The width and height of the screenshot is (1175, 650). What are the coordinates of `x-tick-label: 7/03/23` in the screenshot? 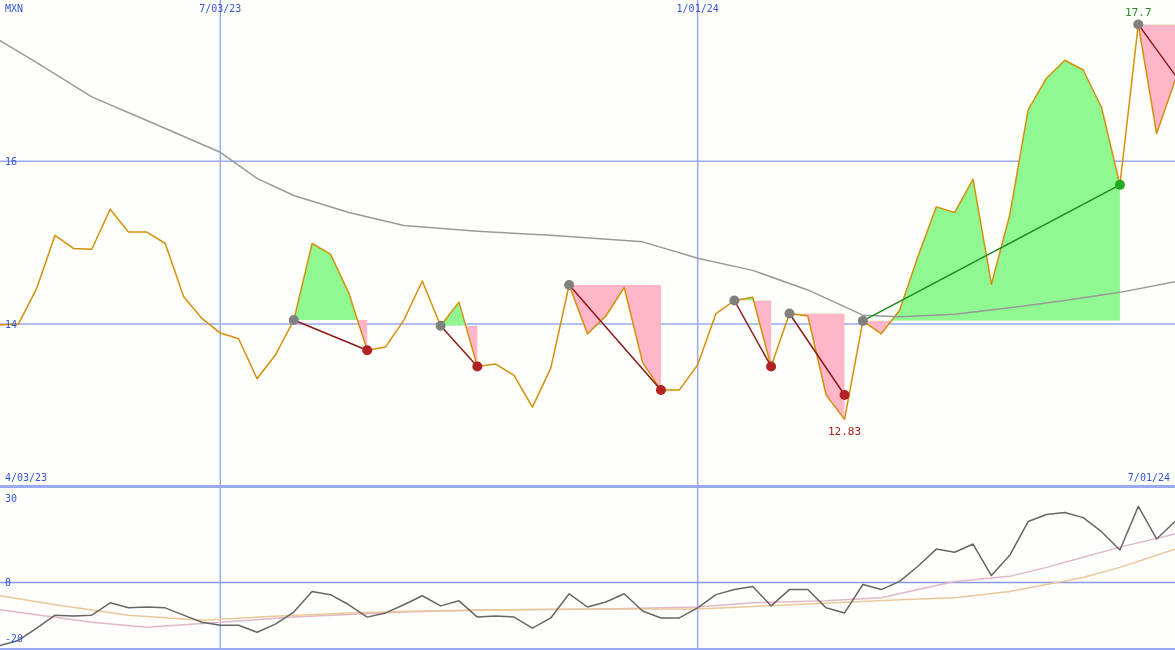 It's located at (220, 8).